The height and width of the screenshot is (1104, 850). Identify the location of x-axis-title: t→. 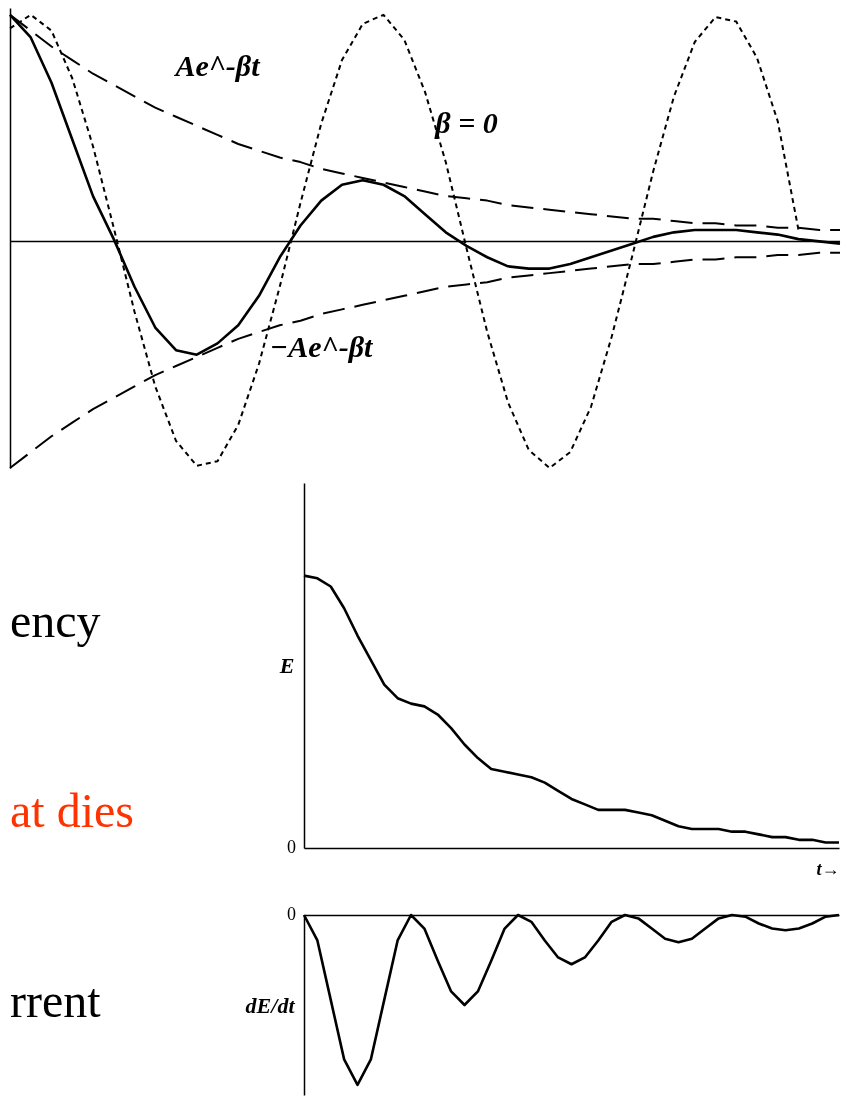
(828, 868).